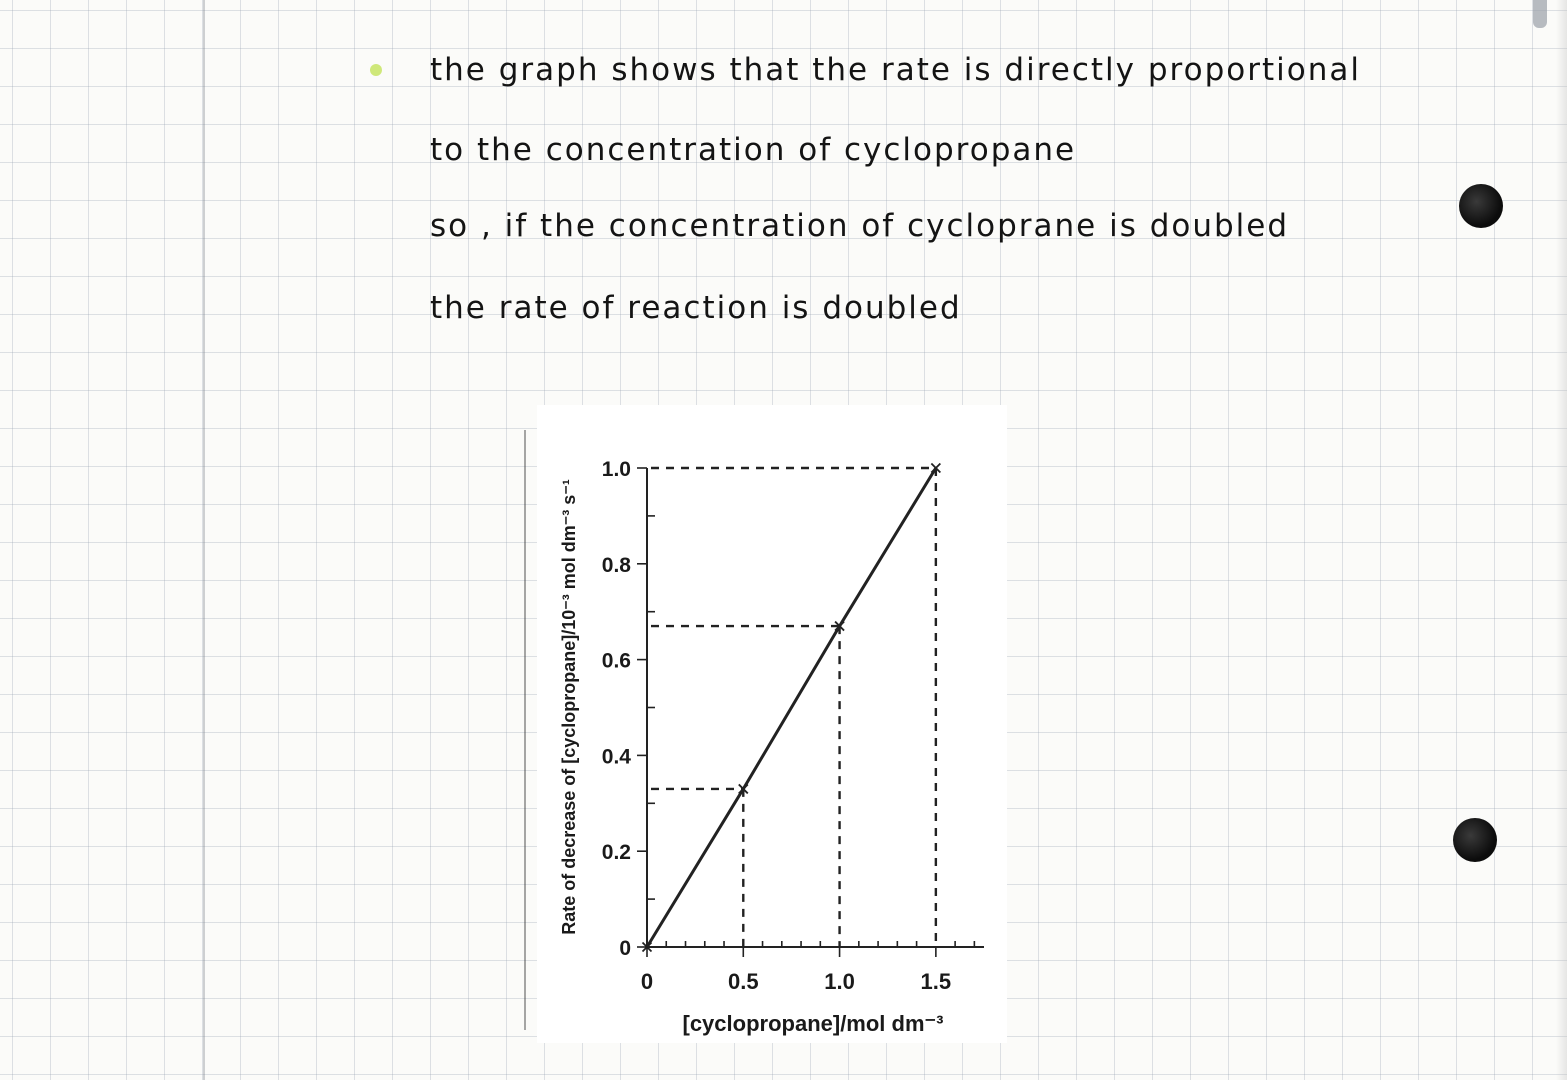  I want to click on x-axis-label: [cyclopropane]/mol dm⁻³, so click(813, 1023).